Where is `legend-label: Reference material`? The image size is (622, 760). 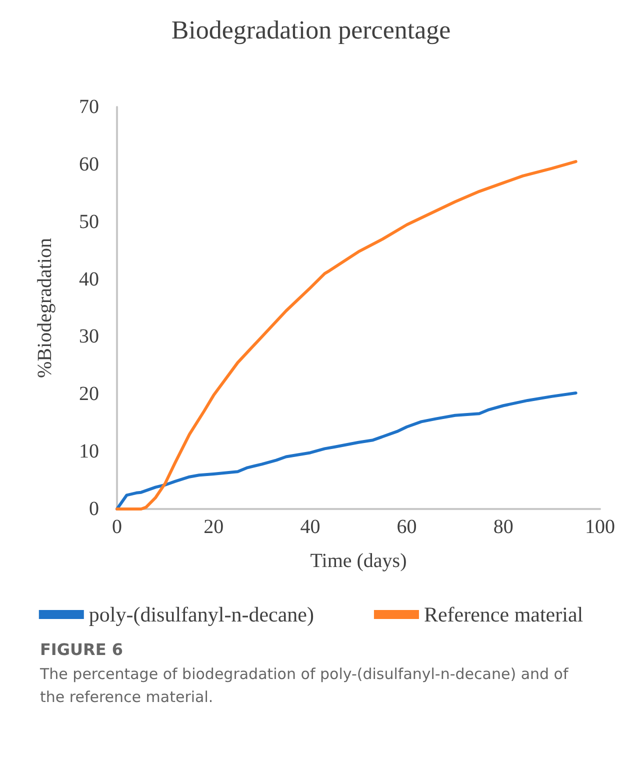
legend-label: Reference material is located at coordinates (504, 614).